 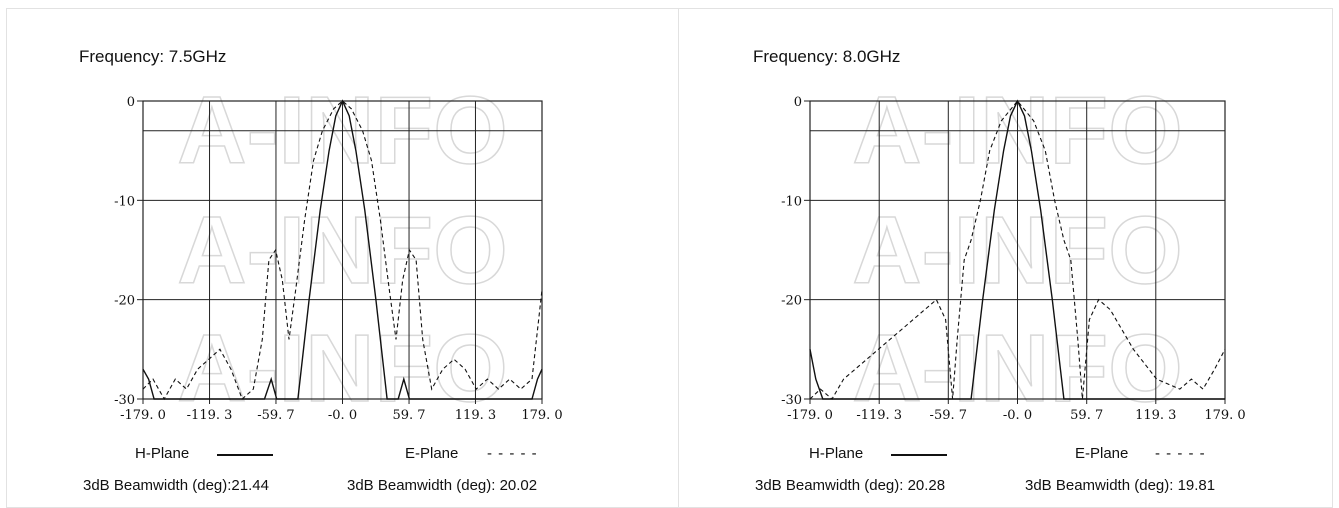 I want to click on beamwidth-e-text: 3dB Beamwidth (deg): 20.02, so click(x=442, y=485).